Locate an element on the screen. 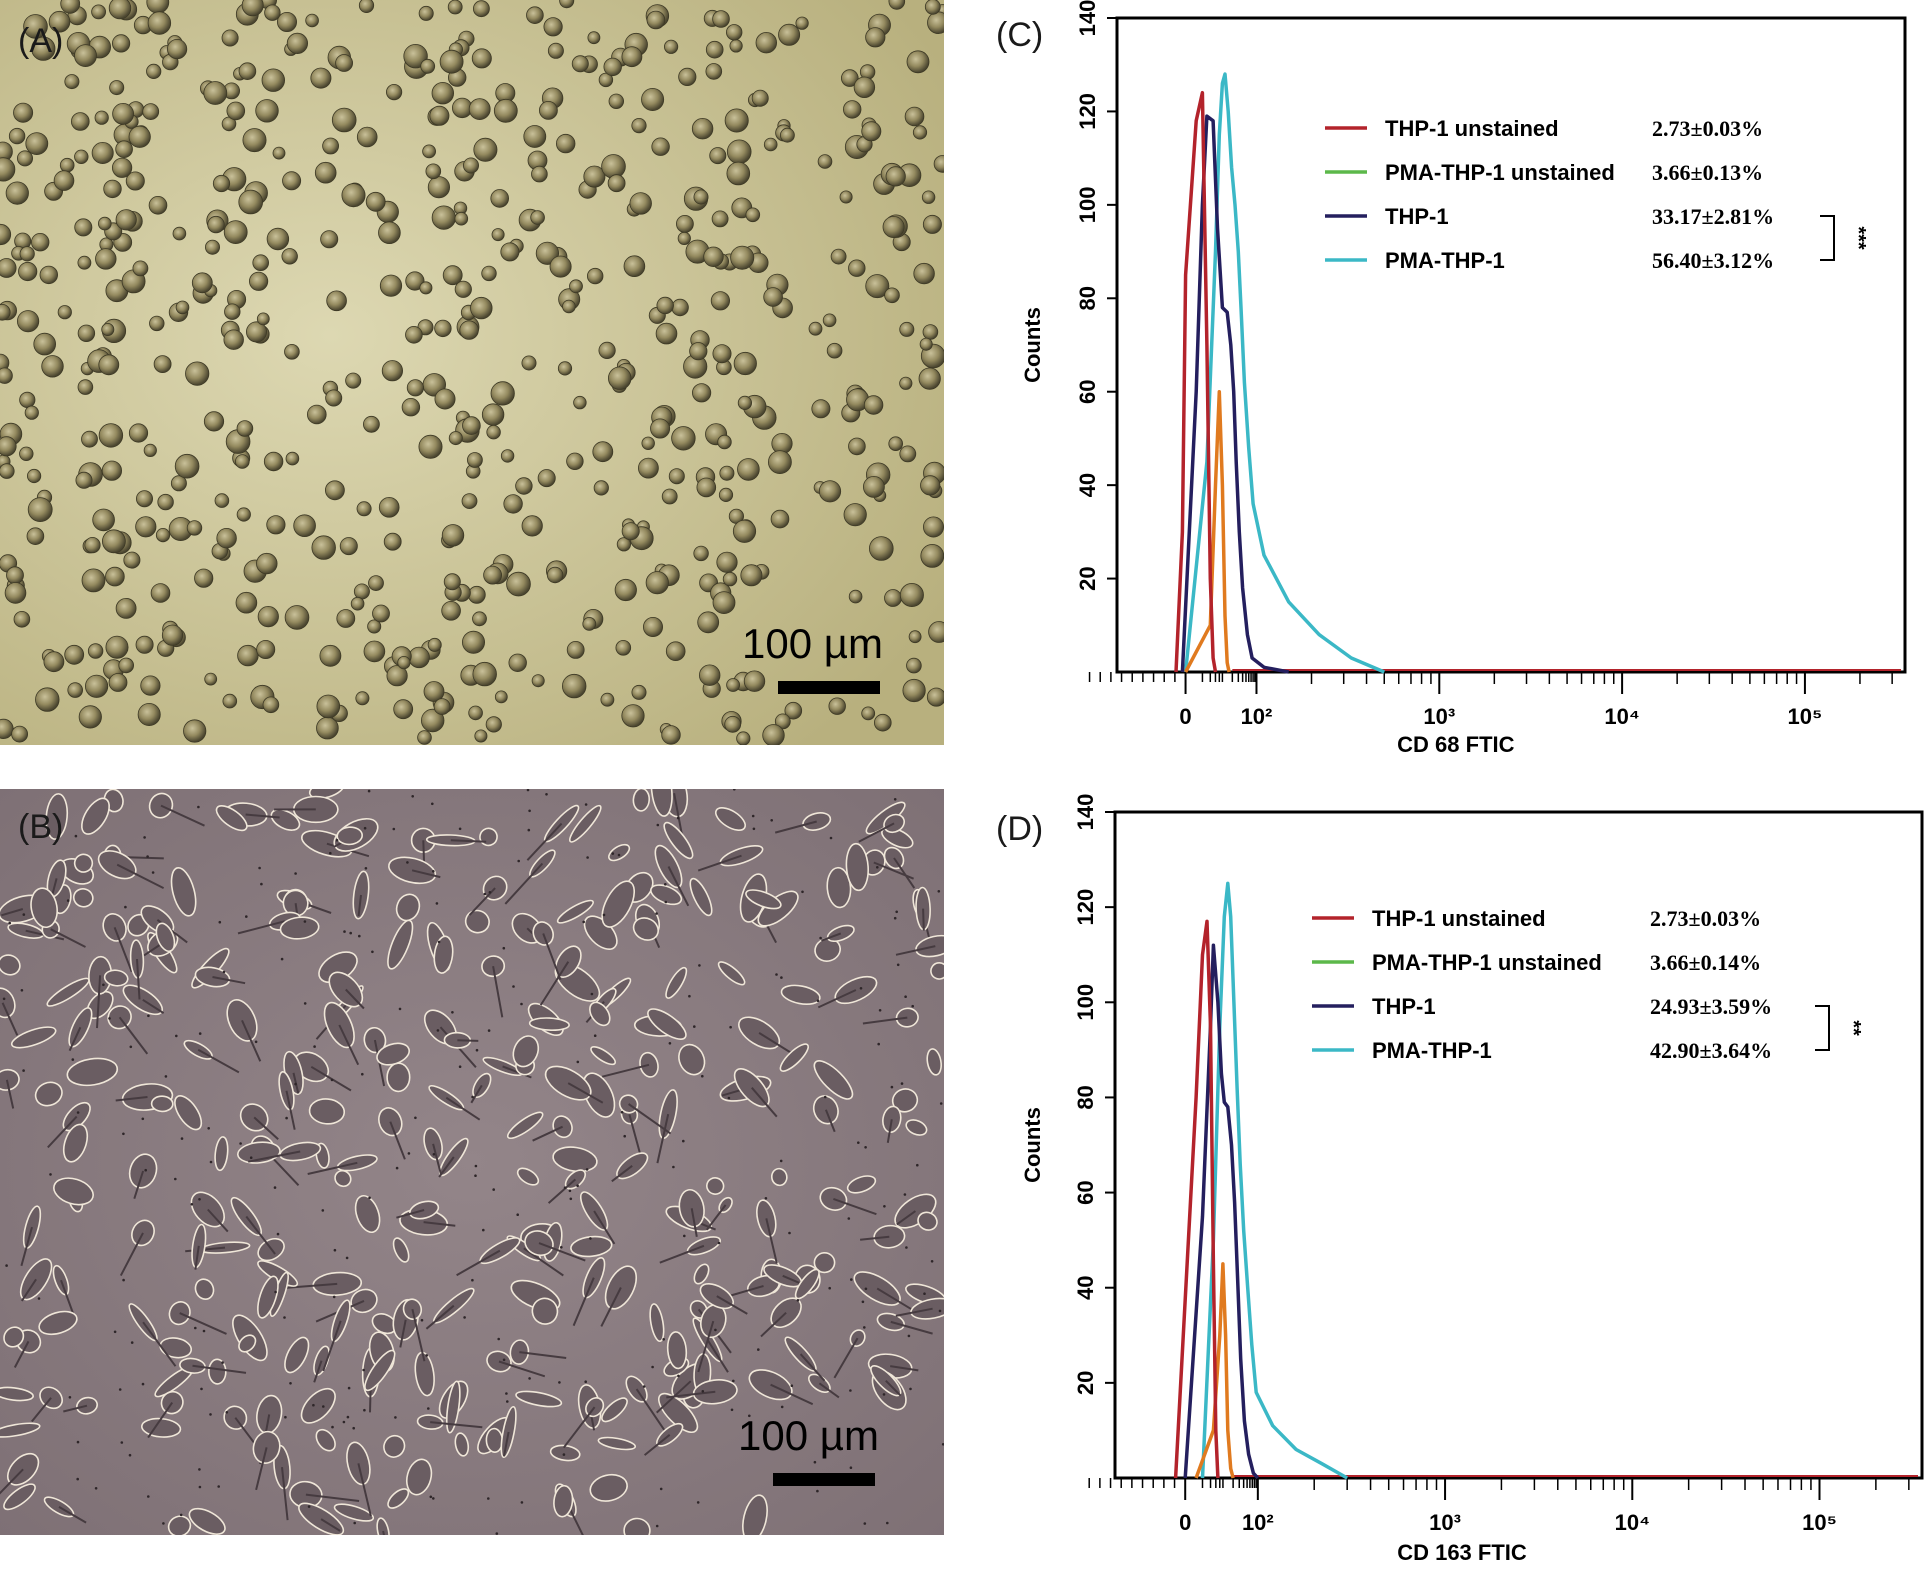 Image resolution: width=1930 pixels, height=1574 pixels. legend-value: 24.93±3.59% is located at coordinates (1711, 1006).